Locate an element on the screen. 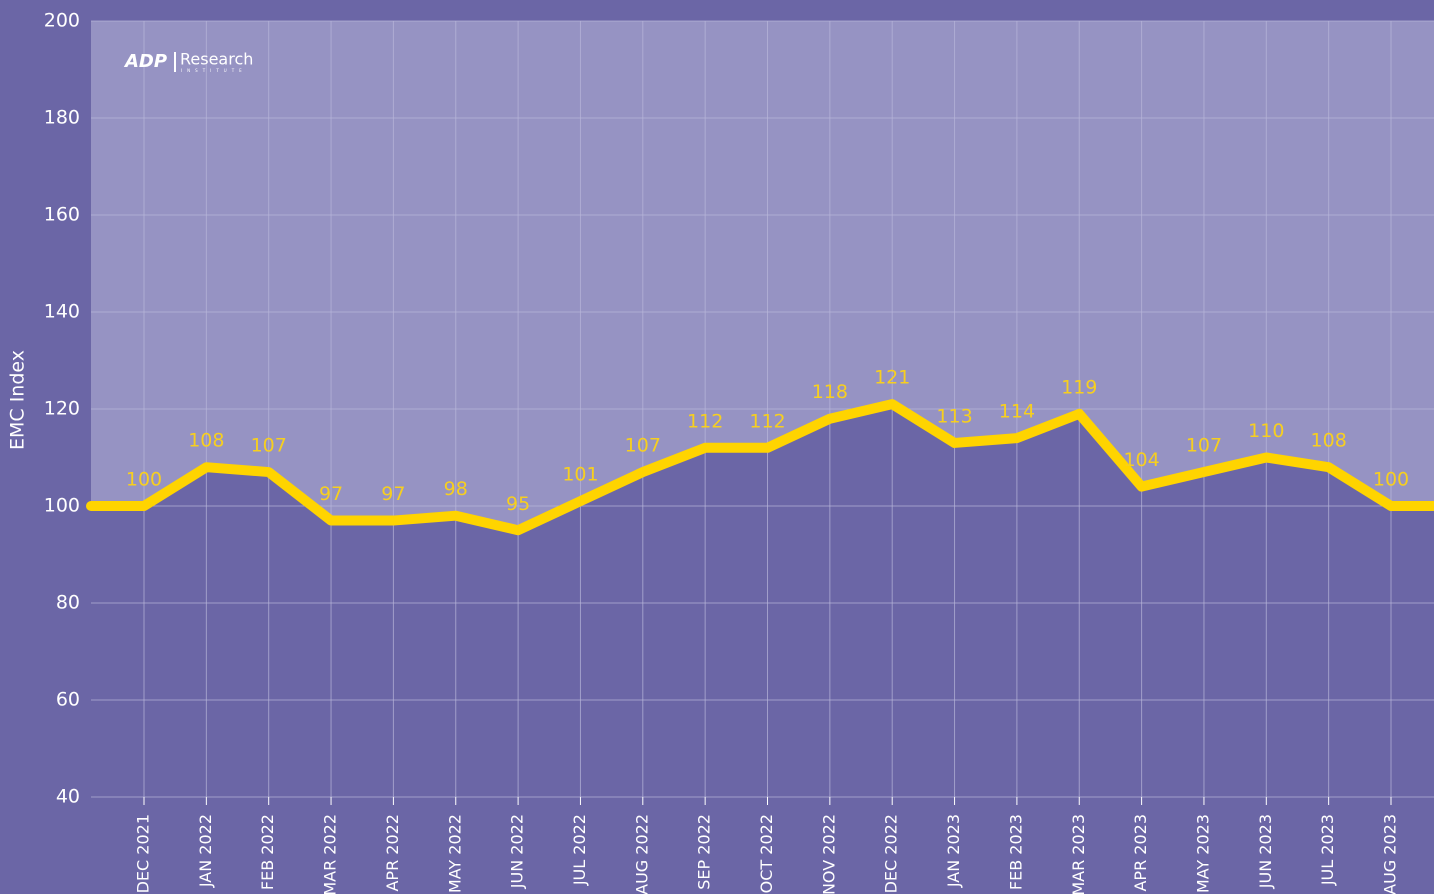 The height and width of the screenshot is (894, 1434). logo-brand: ADP is located at coordinates (145, 61).